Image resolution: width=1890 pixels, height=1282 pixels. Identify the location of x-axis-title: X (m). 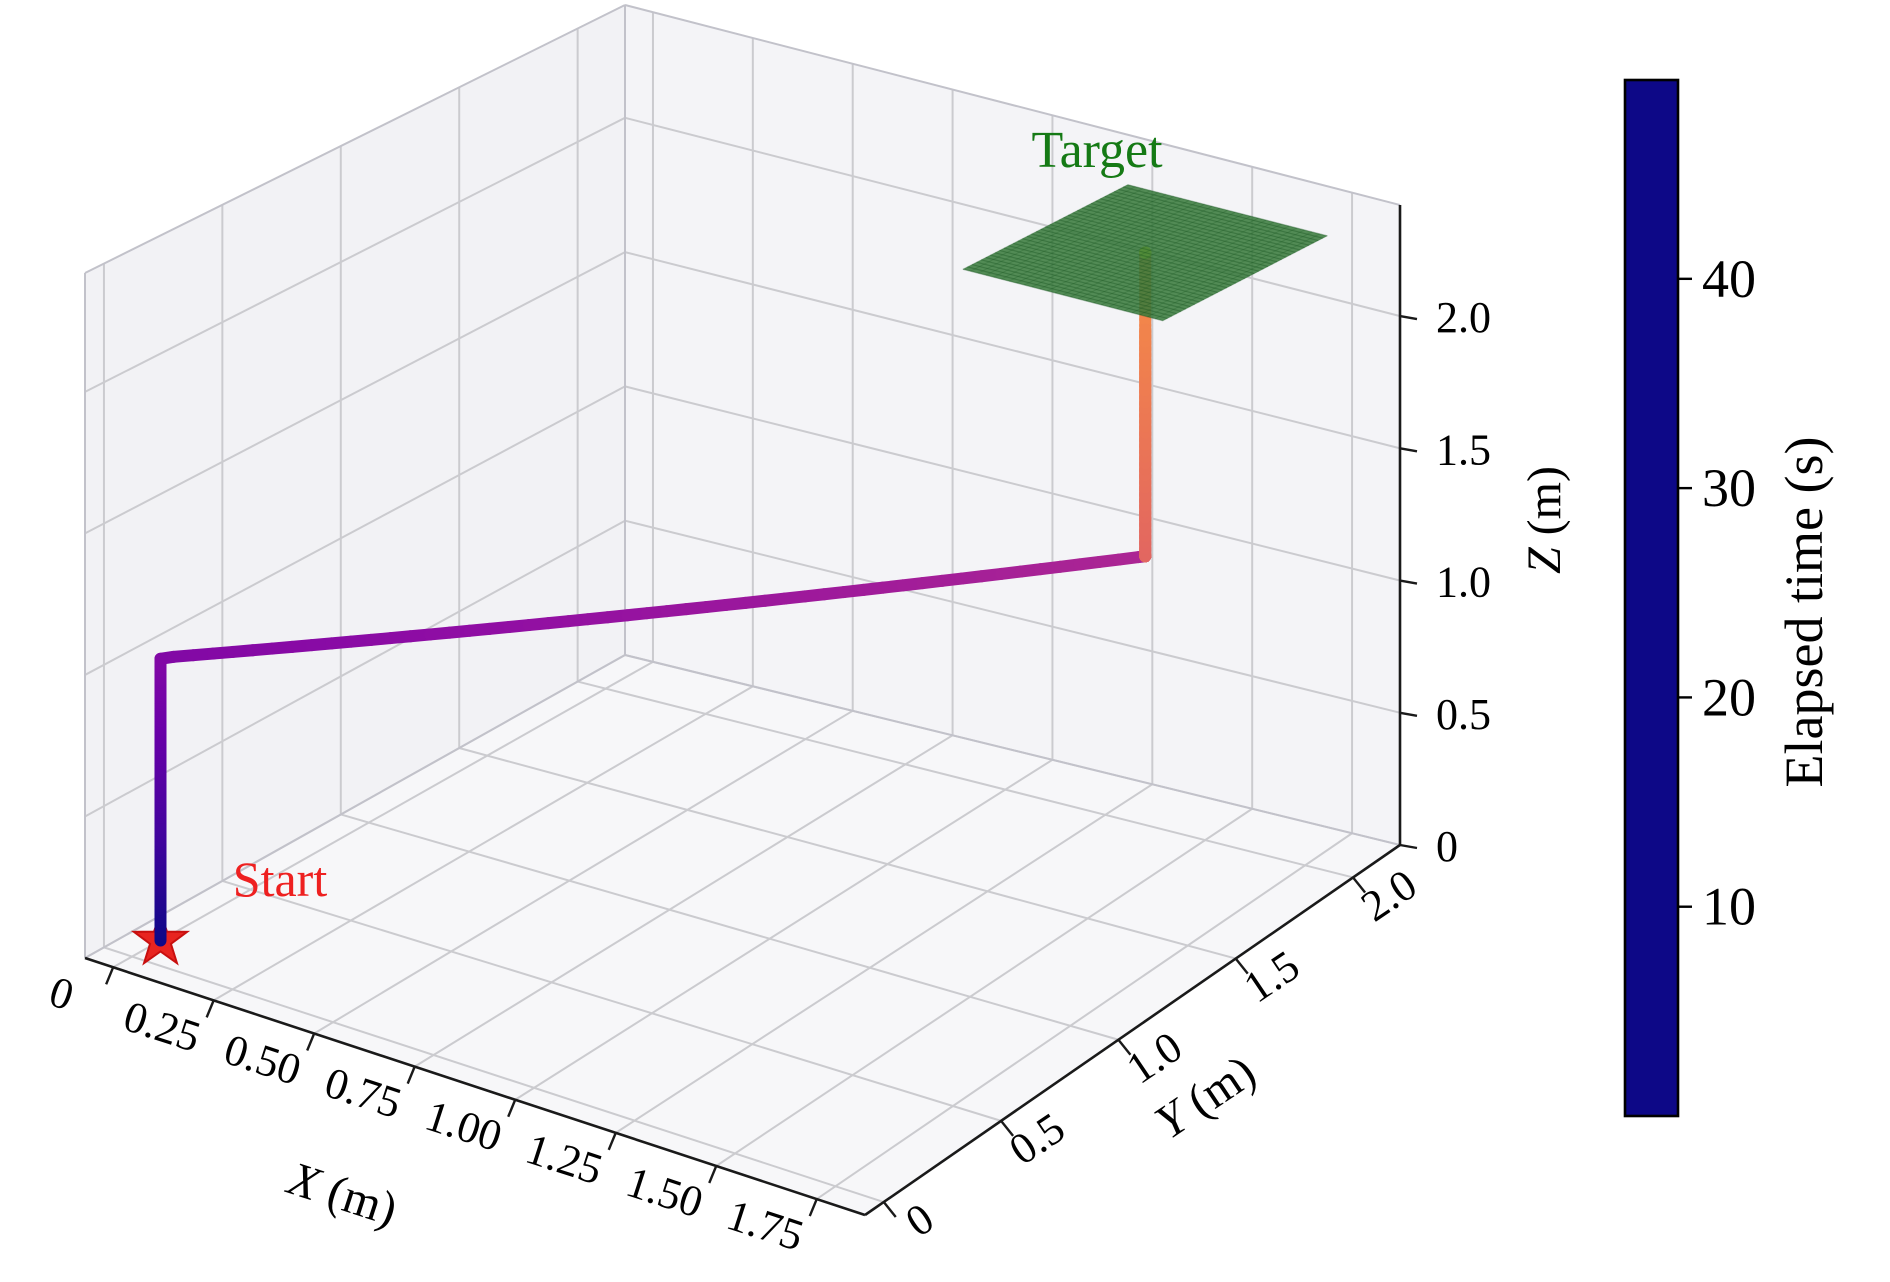
(342, 1193).